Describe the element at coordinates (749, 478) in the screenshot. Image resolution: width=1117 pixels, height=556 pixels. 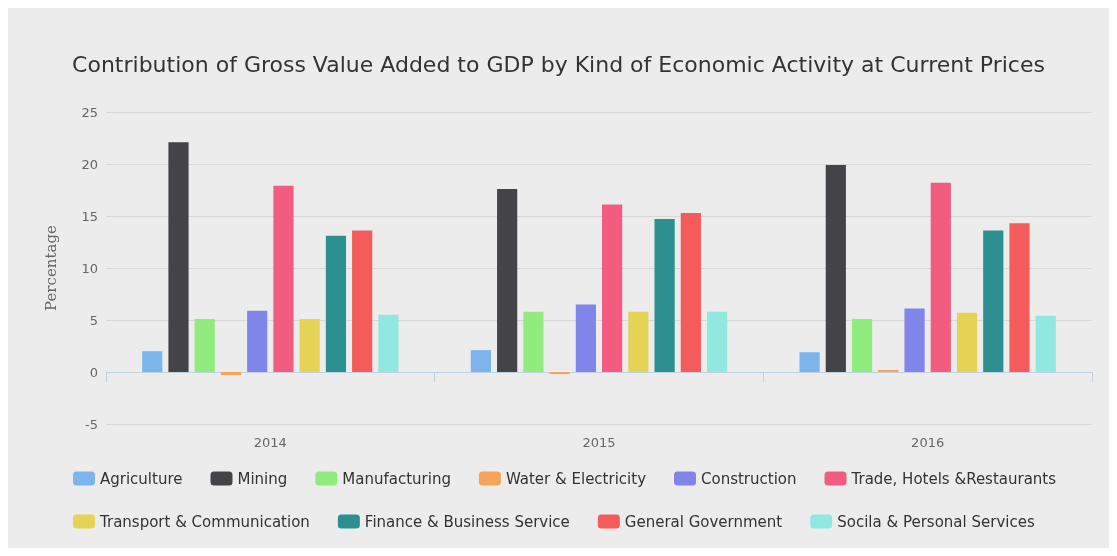
I see `legend-label: Construction` at that location.